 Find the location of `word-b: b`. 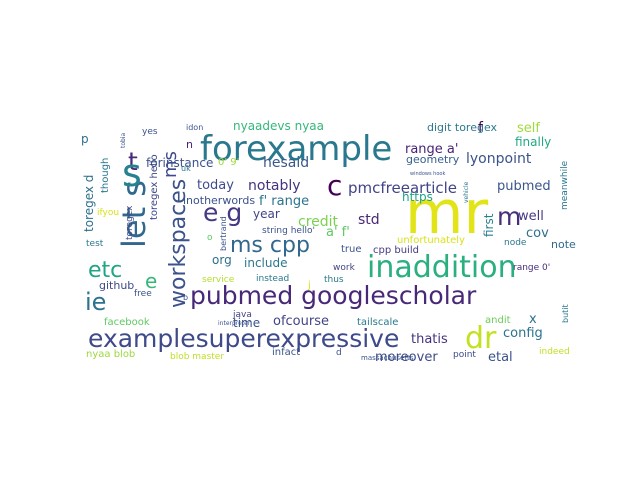

word-b: b is located at coordinates (185, 297).